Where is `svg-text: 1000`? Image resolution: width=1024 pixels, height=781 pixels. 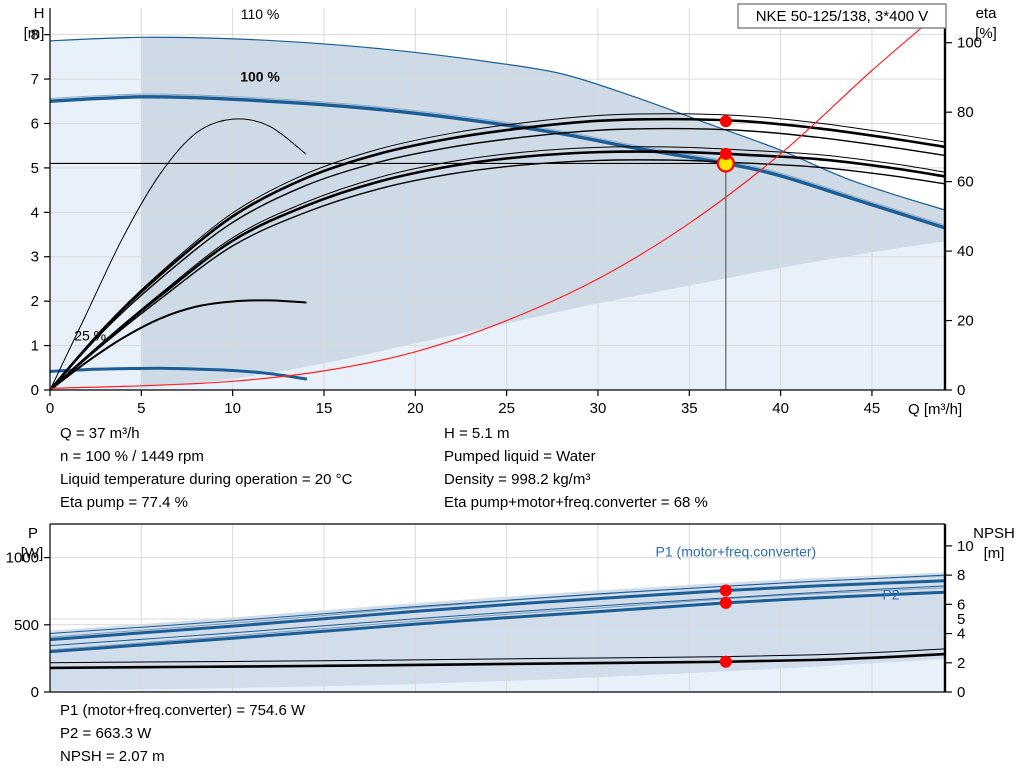
svg-text: 1000 is located at coordinates (22, 558).